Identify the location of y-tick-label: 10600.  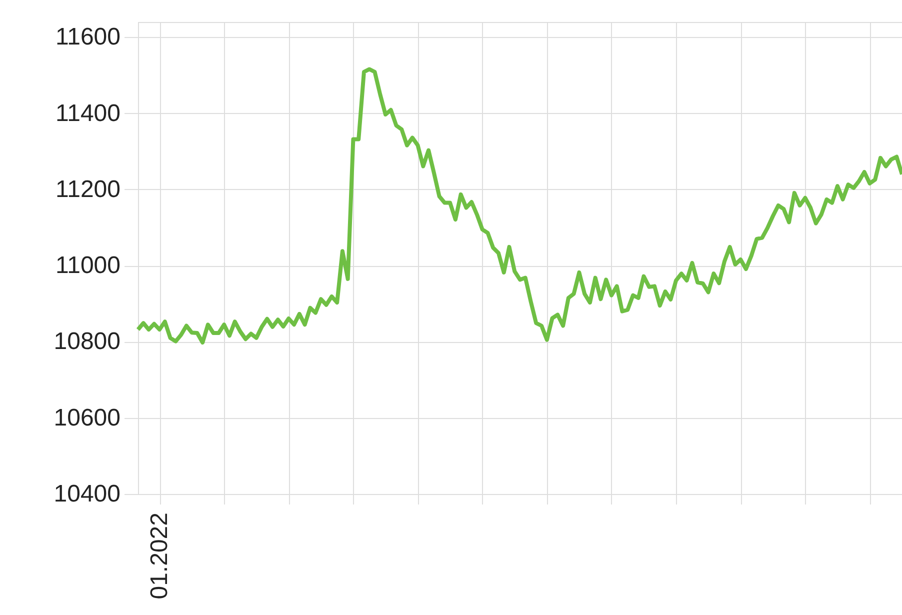
(87, 418).